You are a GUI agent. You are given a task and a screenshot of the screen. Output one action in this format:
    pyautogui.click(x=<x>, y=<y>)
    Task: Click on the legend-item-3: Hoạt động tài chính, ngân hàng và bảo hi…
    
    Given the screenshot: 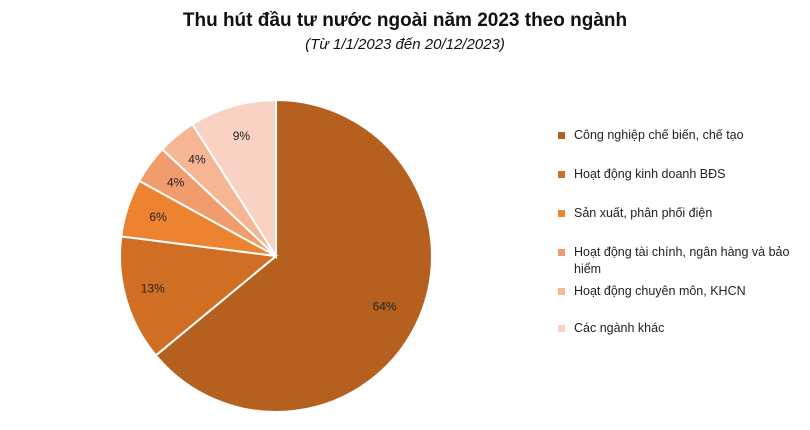 What is the action you would take?
    pyautogui.click(x=678, y=261)
    